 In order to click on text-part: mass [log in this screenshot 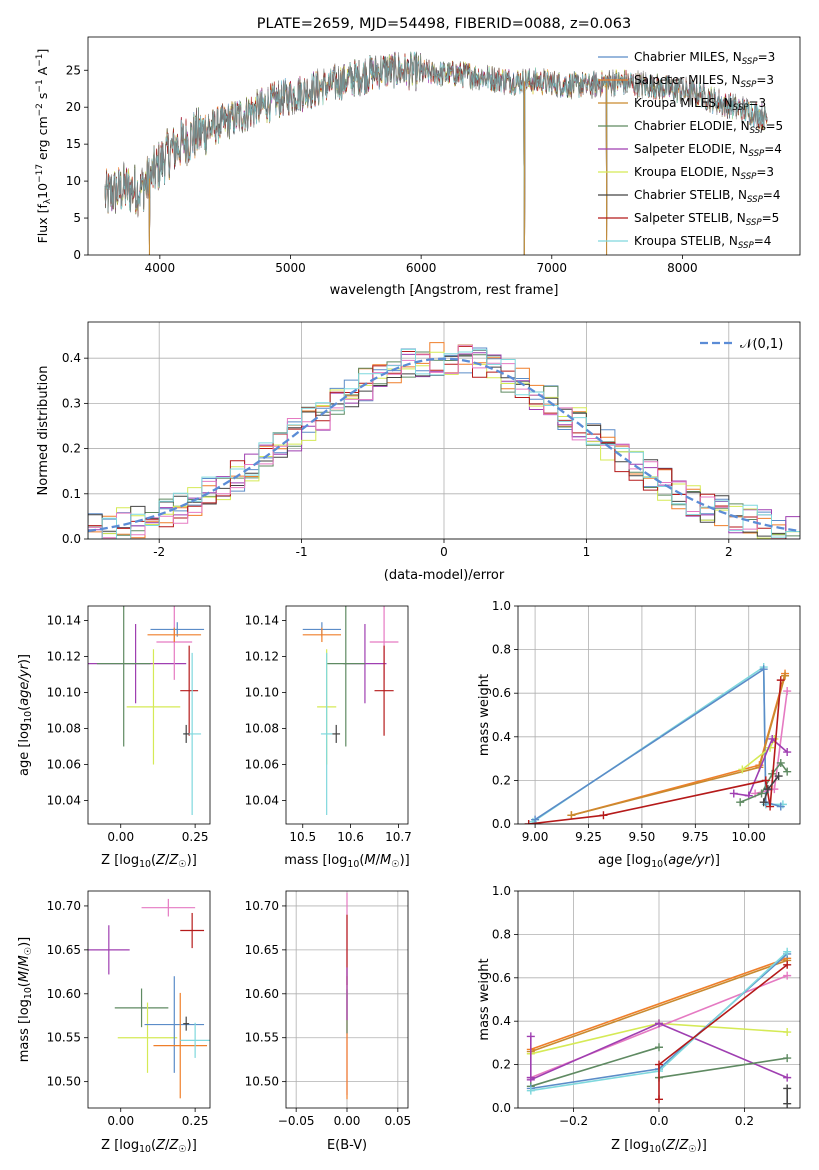, I will do `click(24, 1030)`.